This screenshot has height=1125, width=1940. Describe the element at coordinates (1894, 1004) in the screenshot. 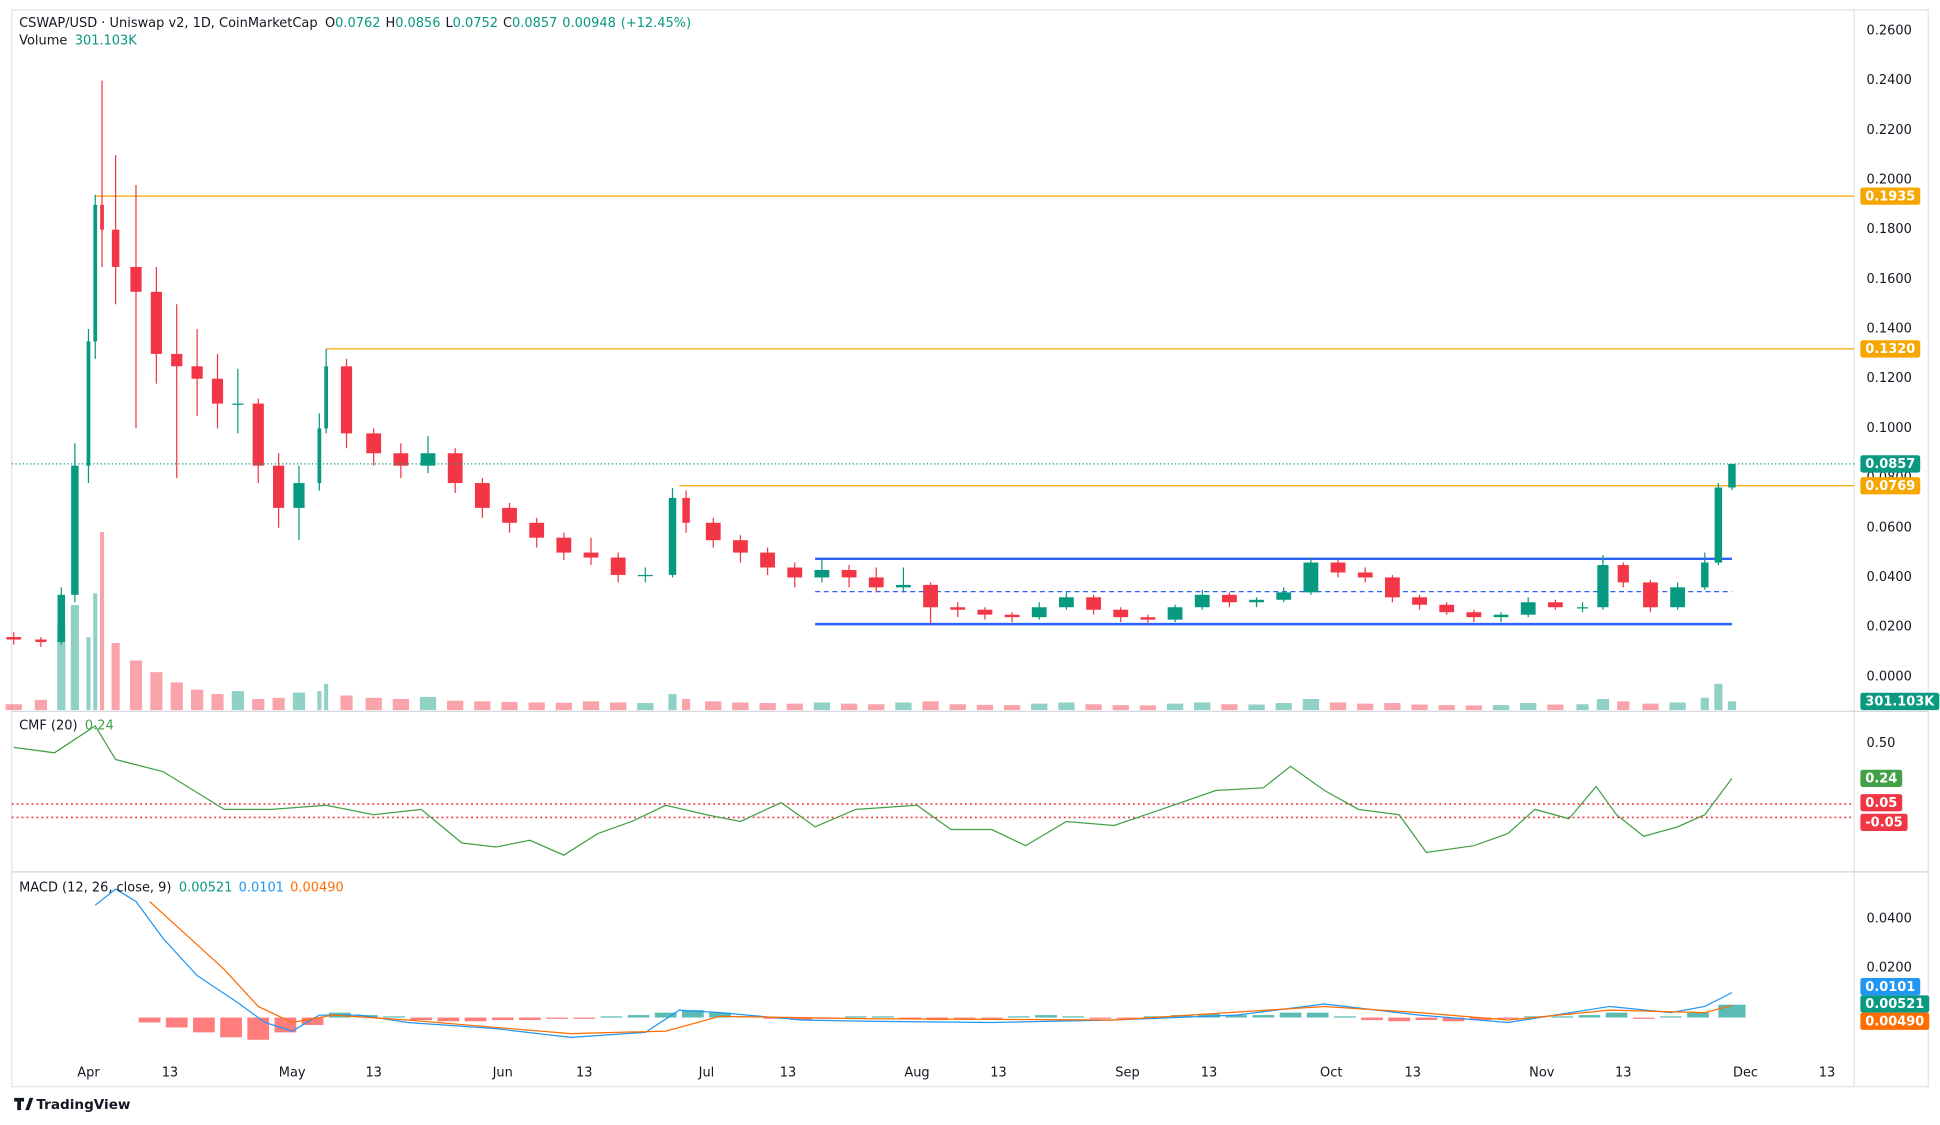

I see `badge-label: 0.00521` at that location.